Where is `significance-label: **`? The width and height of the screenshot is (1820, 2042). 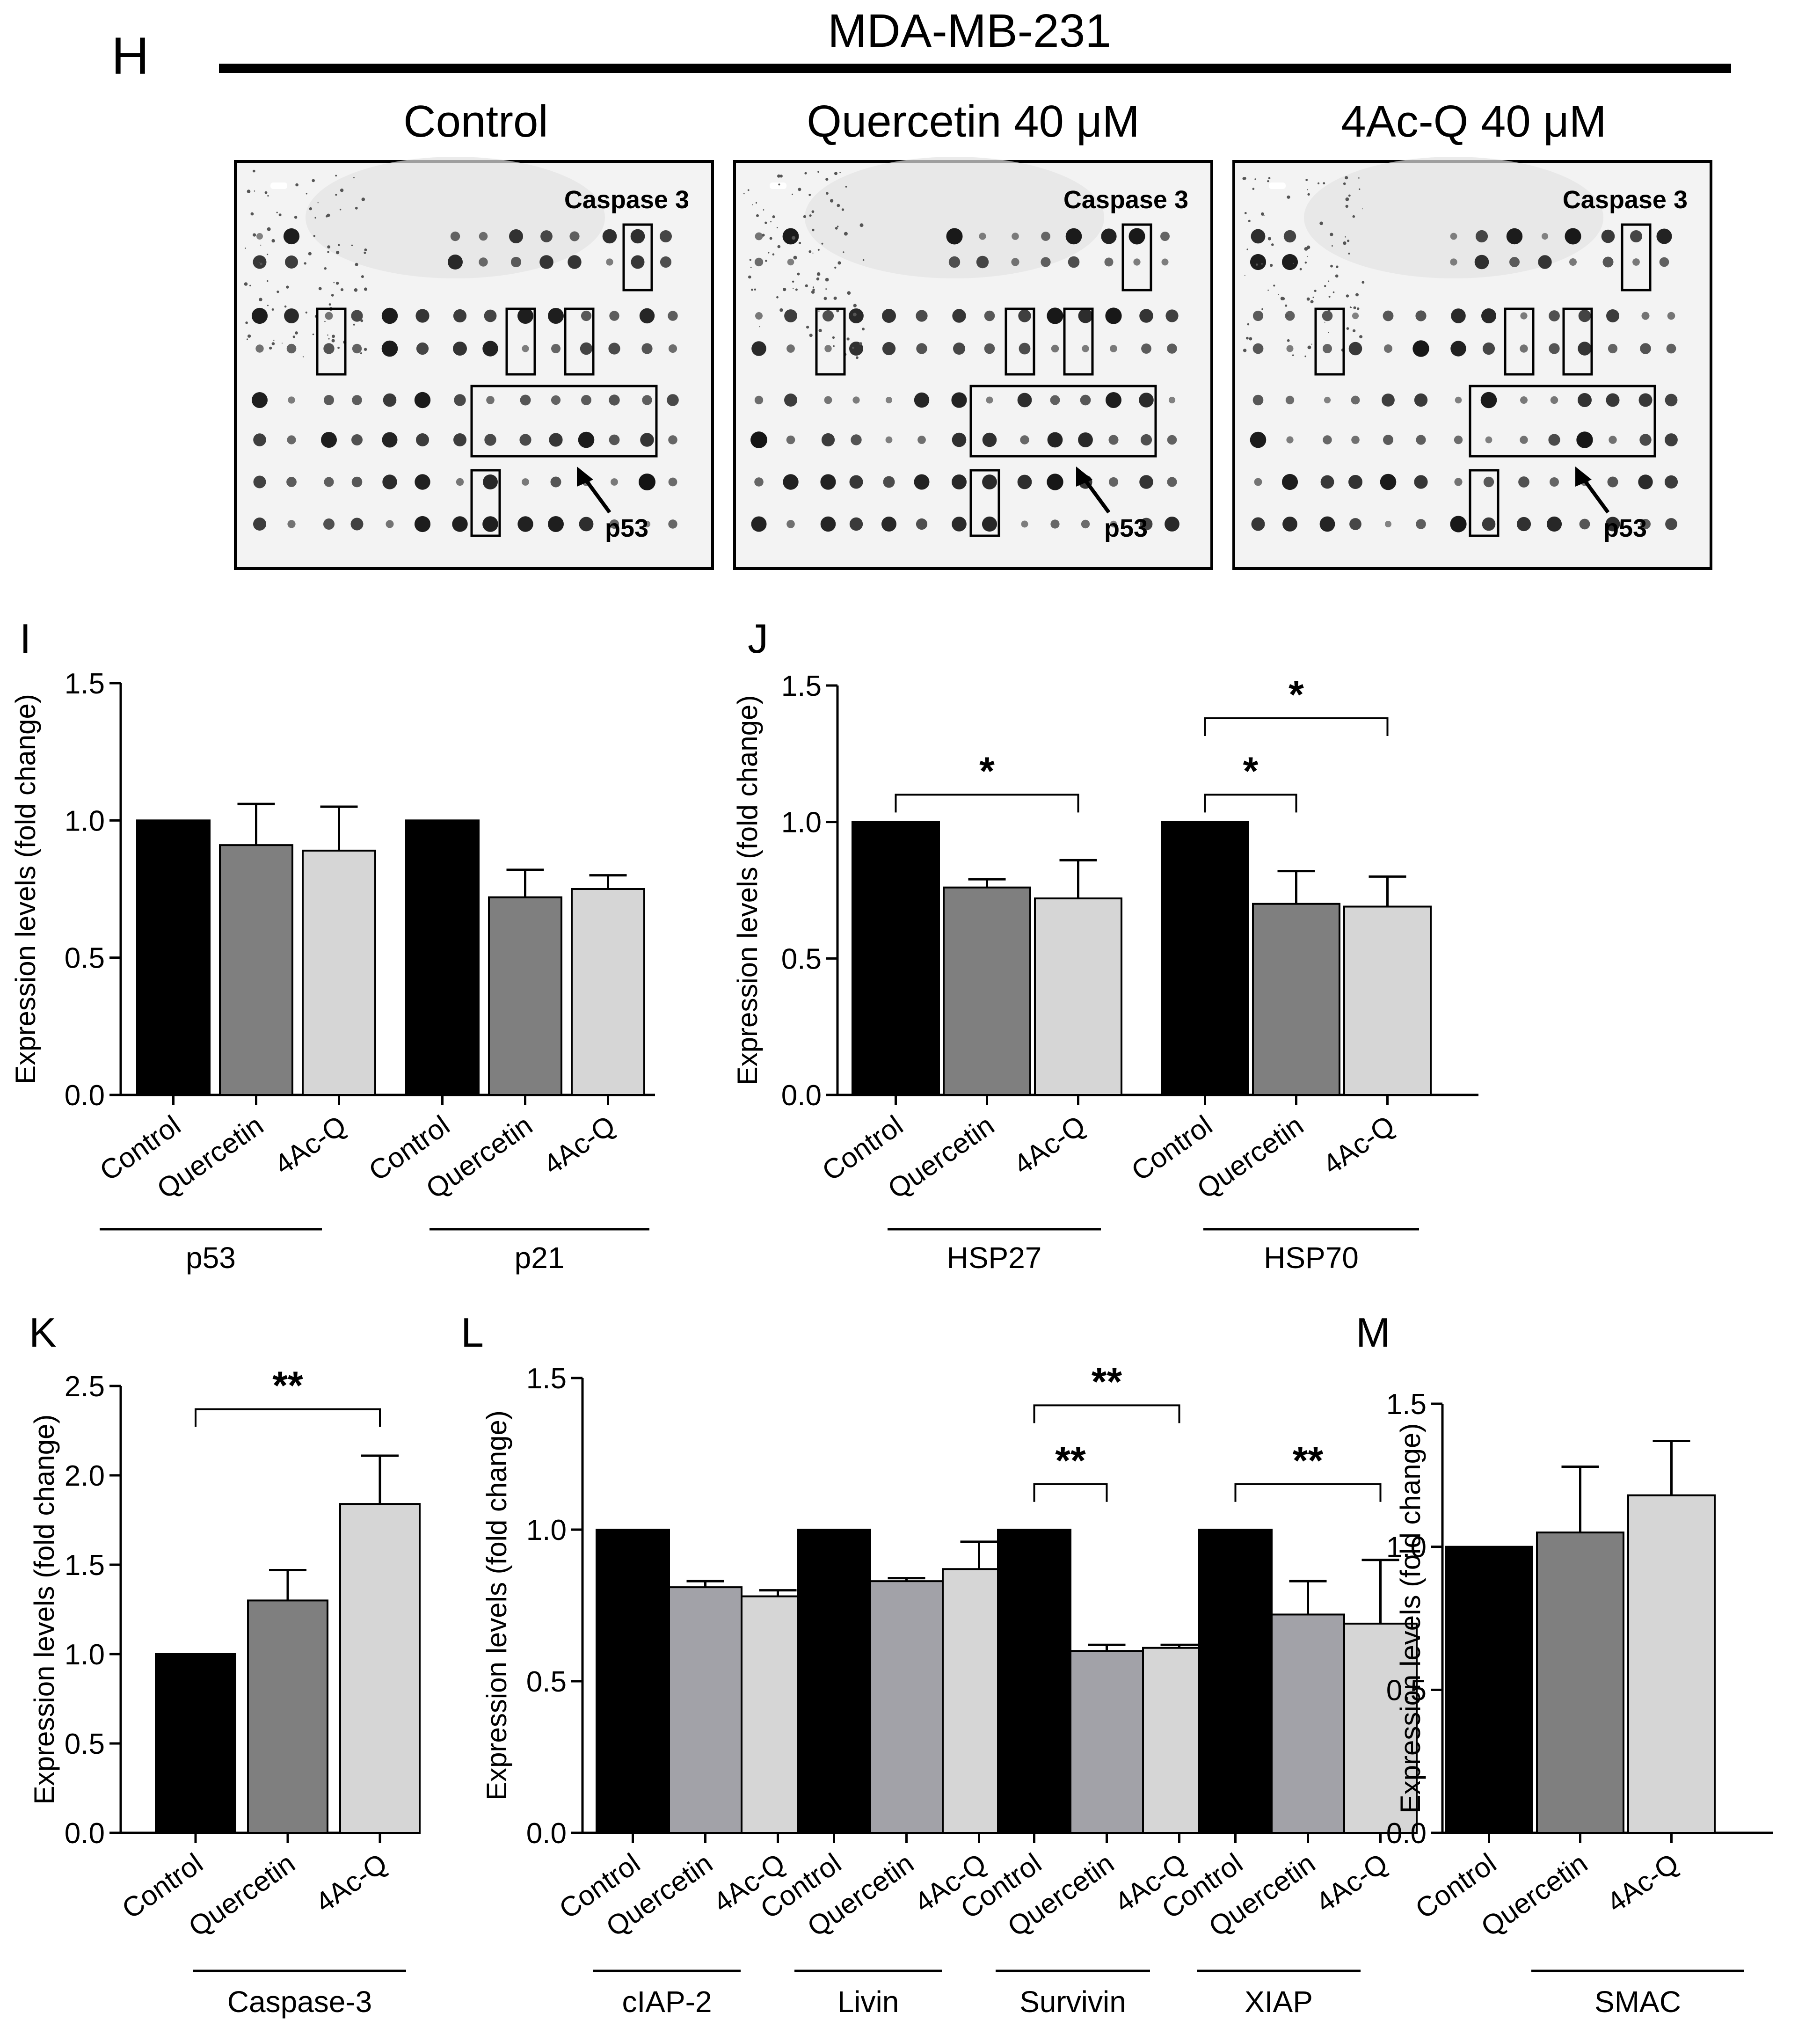
significance-label: ** is located at coordinates (1309, 1460).